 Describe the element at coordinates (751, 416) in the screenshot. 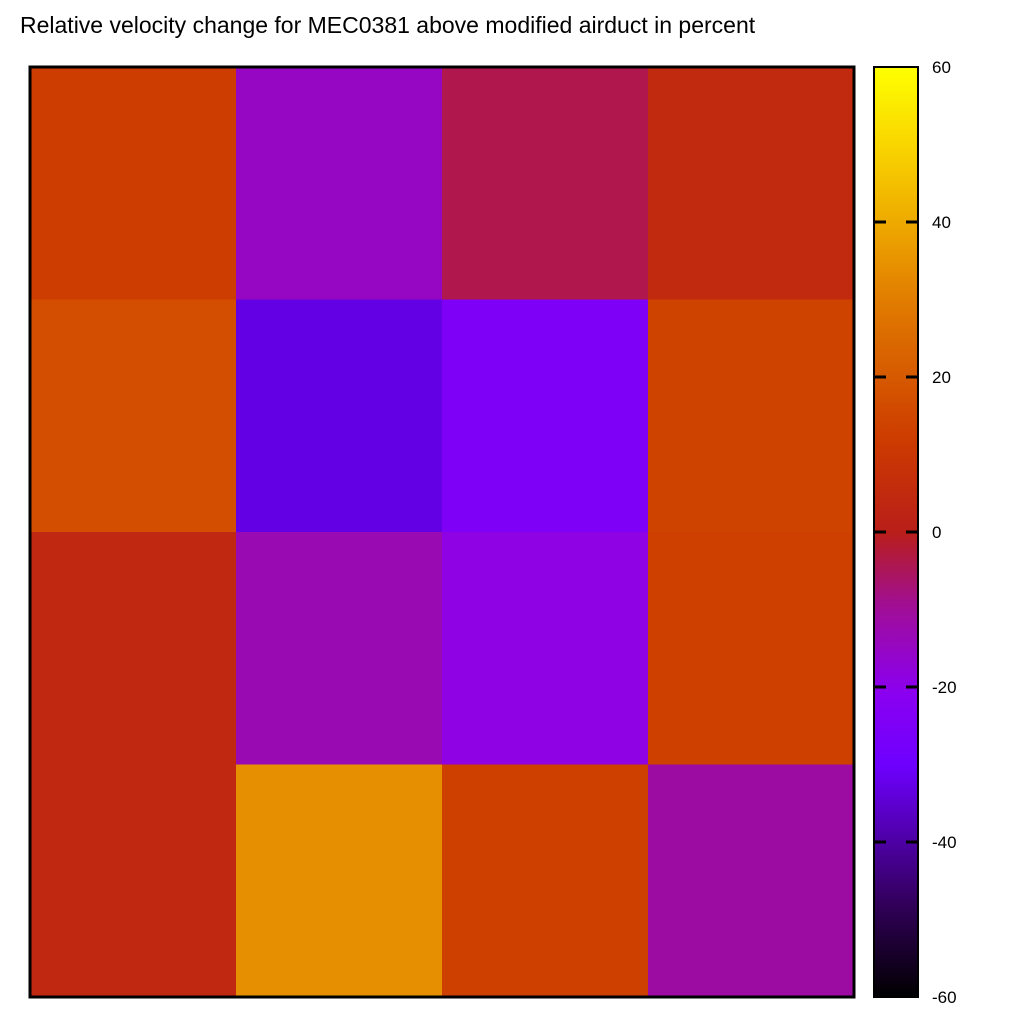

I see `heatmap-cell-r1-c3` at that location.